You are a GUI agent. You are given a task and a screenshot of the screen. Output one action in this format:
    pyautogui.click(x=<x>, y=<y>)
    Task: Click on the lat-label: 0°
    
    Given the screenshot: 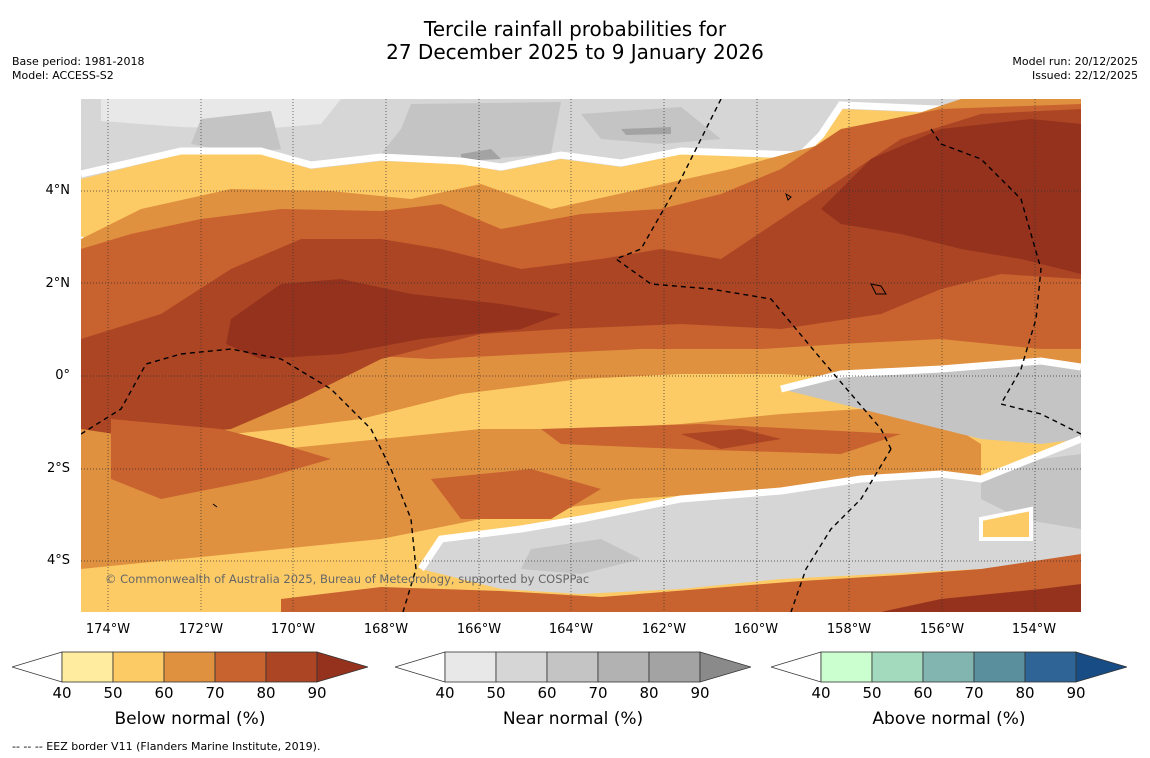 What is the action you would take?
    pyautogui.click(x=62, y=375)
    